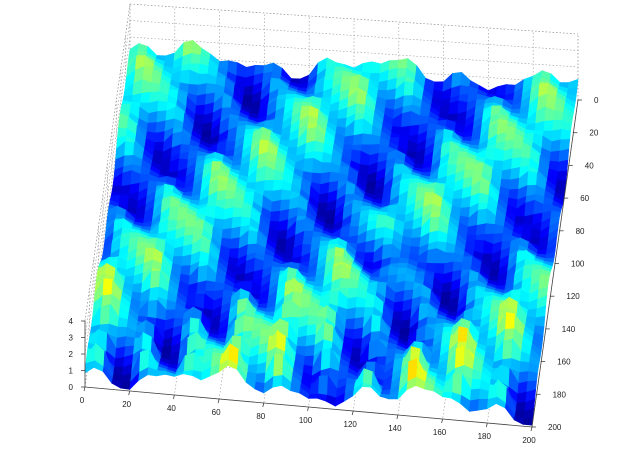 The height and width of the screenshot is (469, 640). I want to click on y-tick-label: 200, so click(555, 427).